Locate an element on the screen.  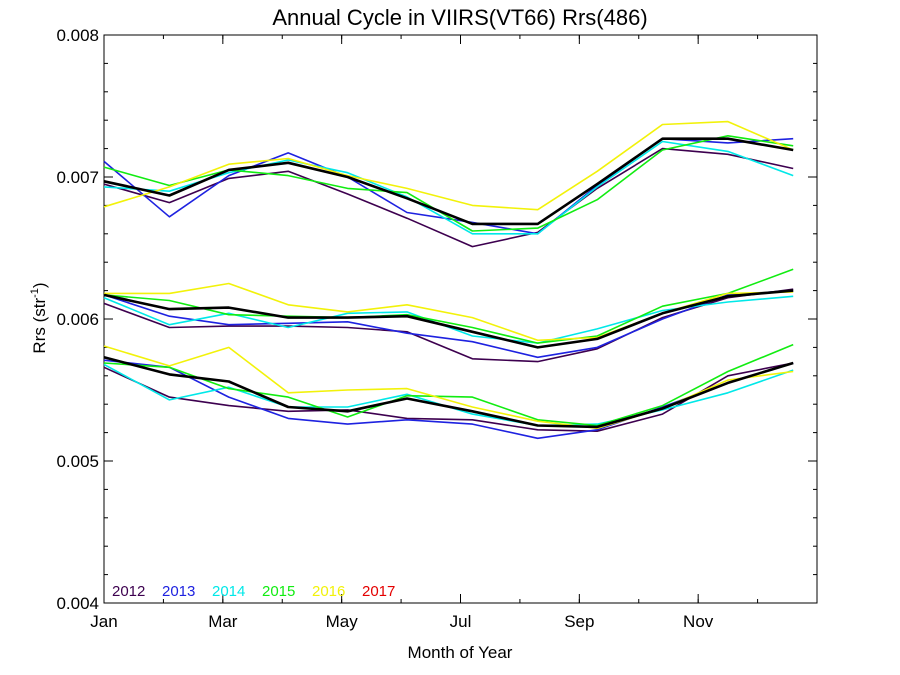
x-tick-label: Jan is located at coordinates (103, 621).